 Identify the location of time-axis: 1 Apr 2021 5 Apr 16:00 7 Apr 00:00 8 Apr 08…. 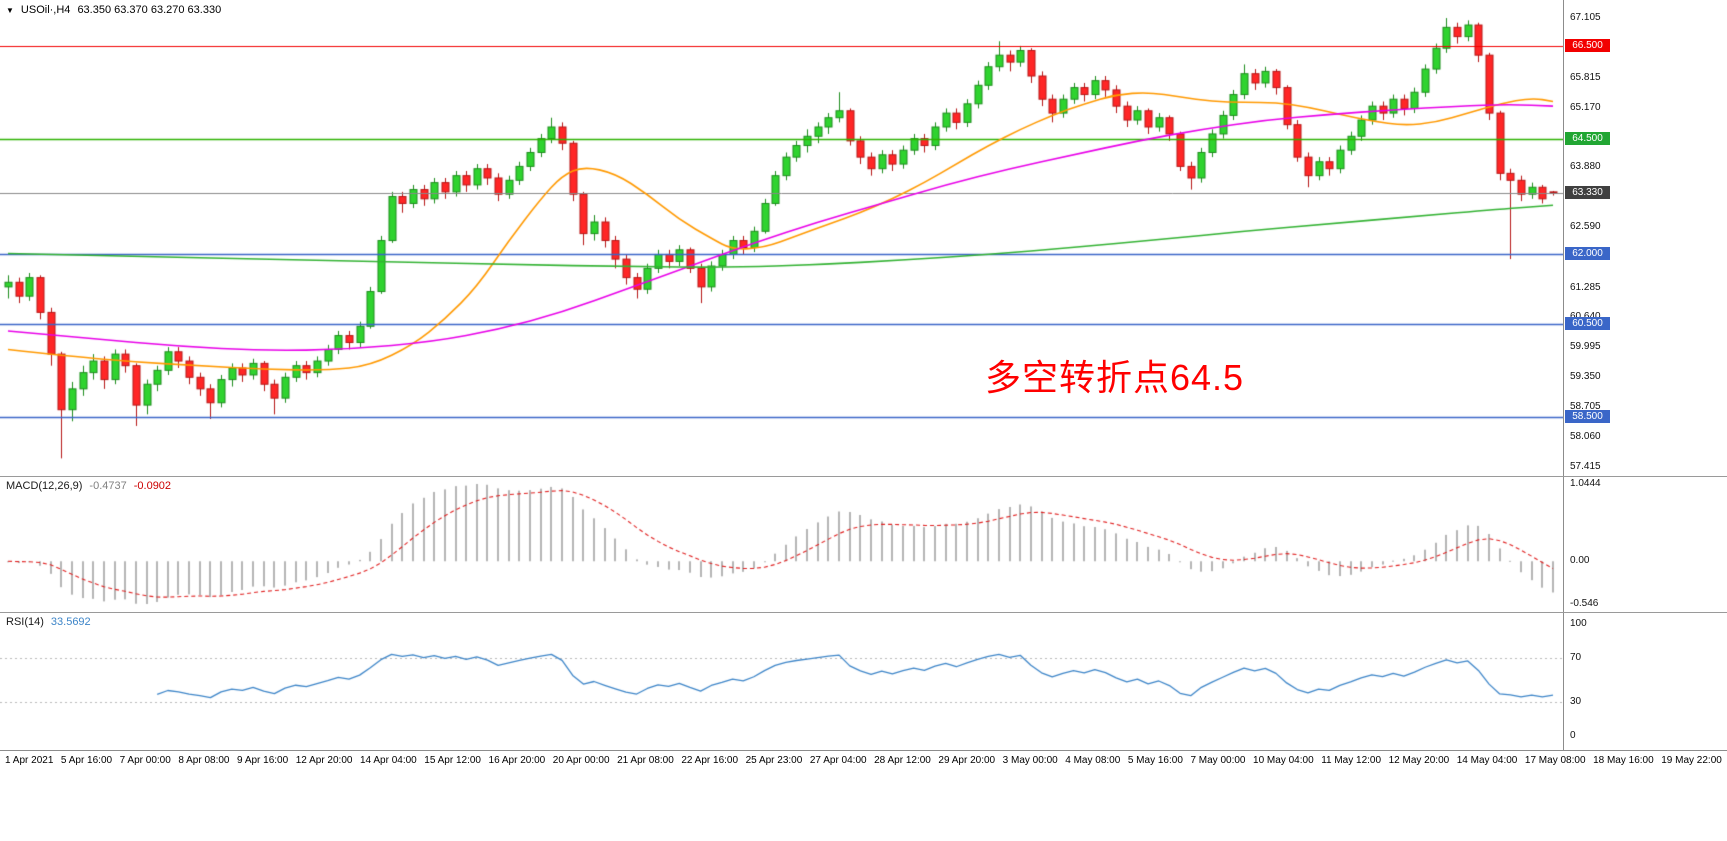
(863, 760).